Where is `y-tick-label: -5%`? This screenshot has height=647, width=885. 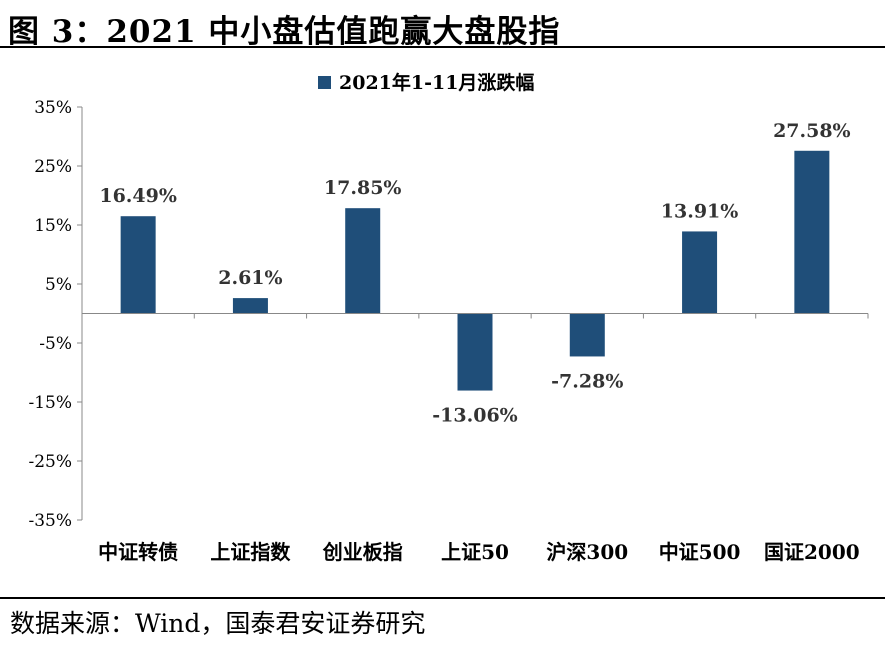 y-tick-label: -5% is located at coordinates (55, 344).